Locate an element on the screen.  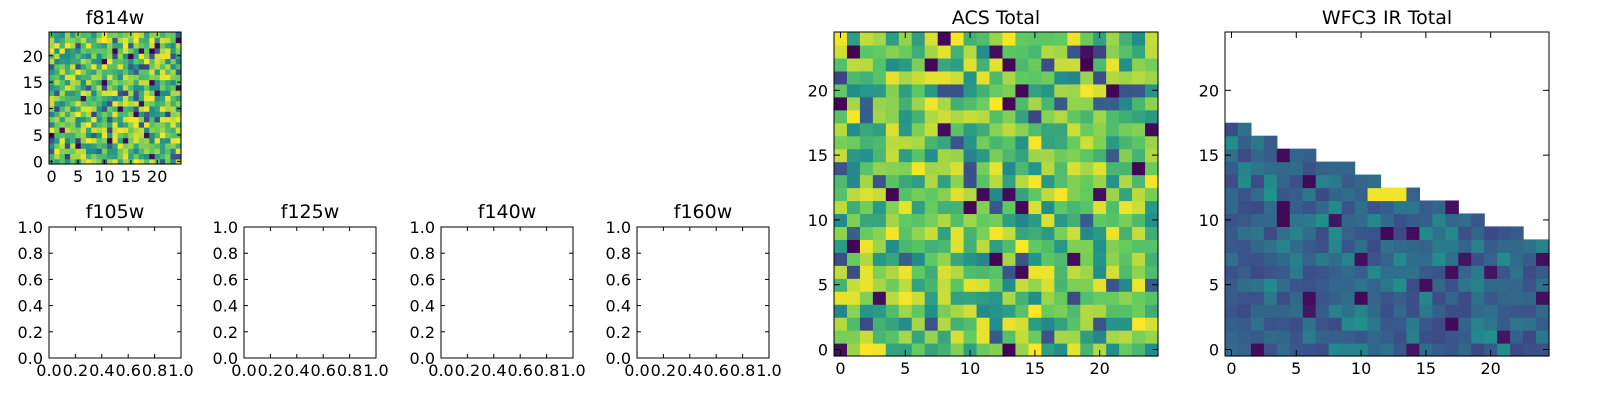
y-tick-label: 1.0 is located at coordinates (225, 227).